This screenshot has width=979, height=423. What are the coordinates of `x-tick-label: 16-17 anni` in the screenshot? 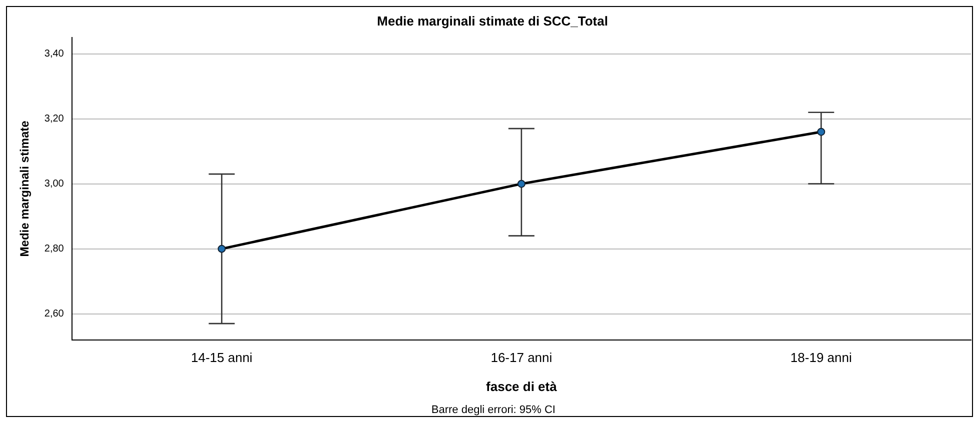 It's located at (521, 358).